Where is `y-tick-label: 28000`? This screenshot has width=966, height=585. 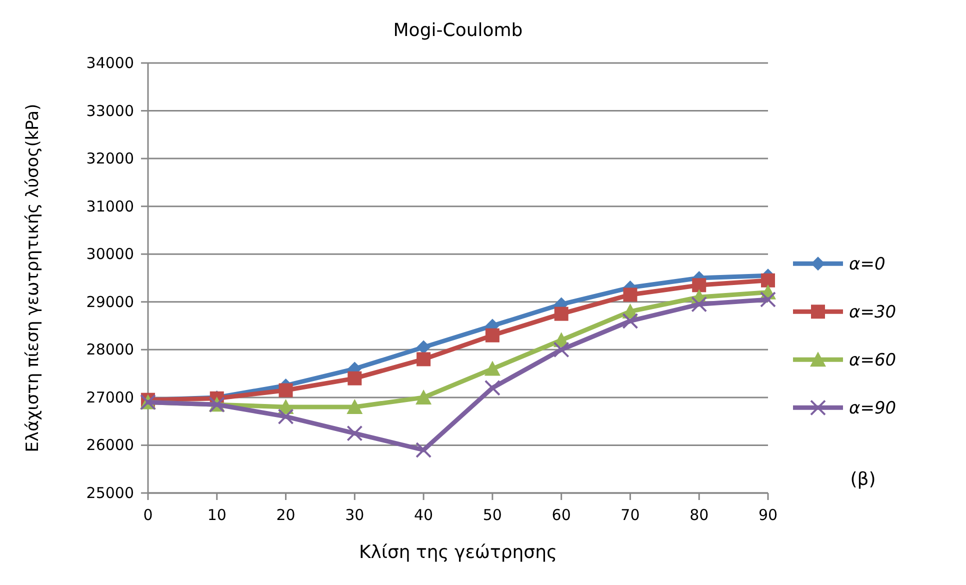 y-tick-label: 28000 is located at coordinates (110, 349).